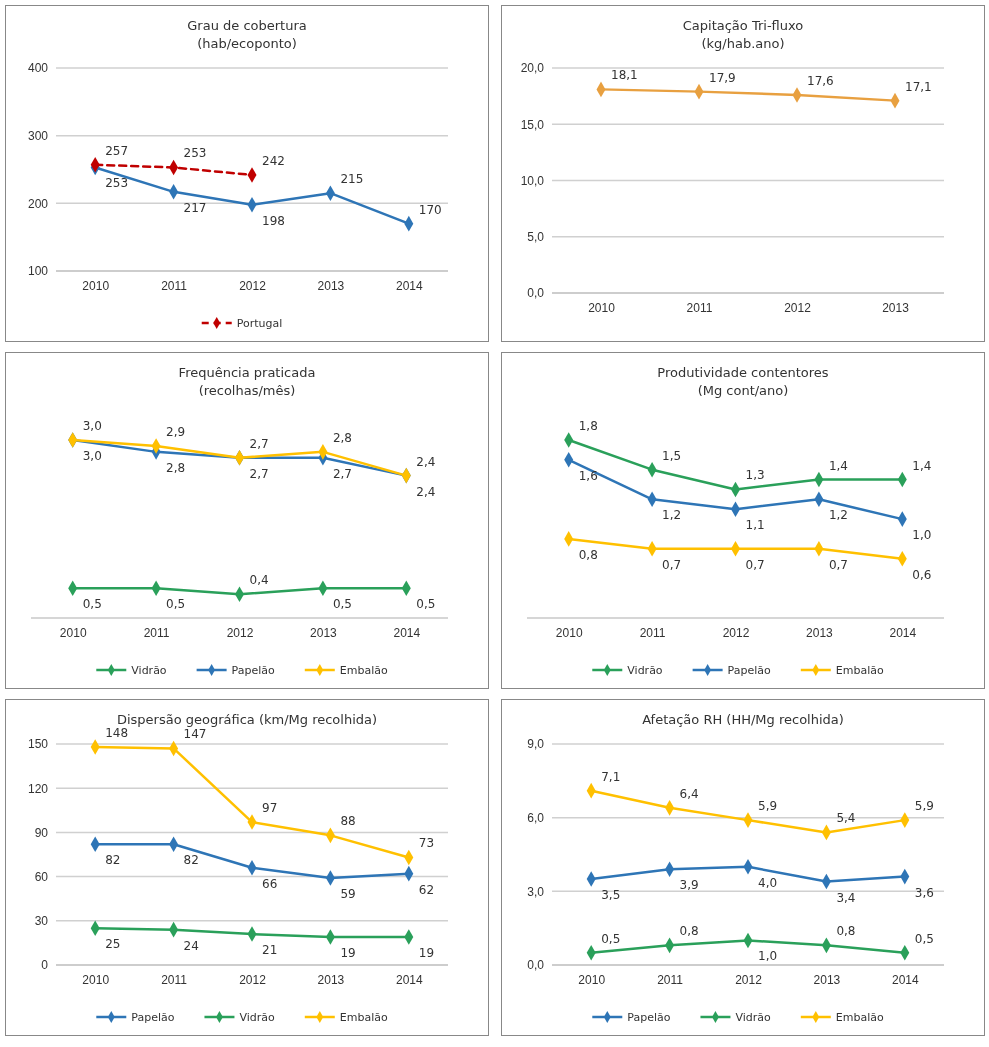  What do you see at coordinates (743, 719) in the screenshot?
I see `chart-title: Afetação RH (HH/Mg recolhida)` at bounding box center [743, 719].